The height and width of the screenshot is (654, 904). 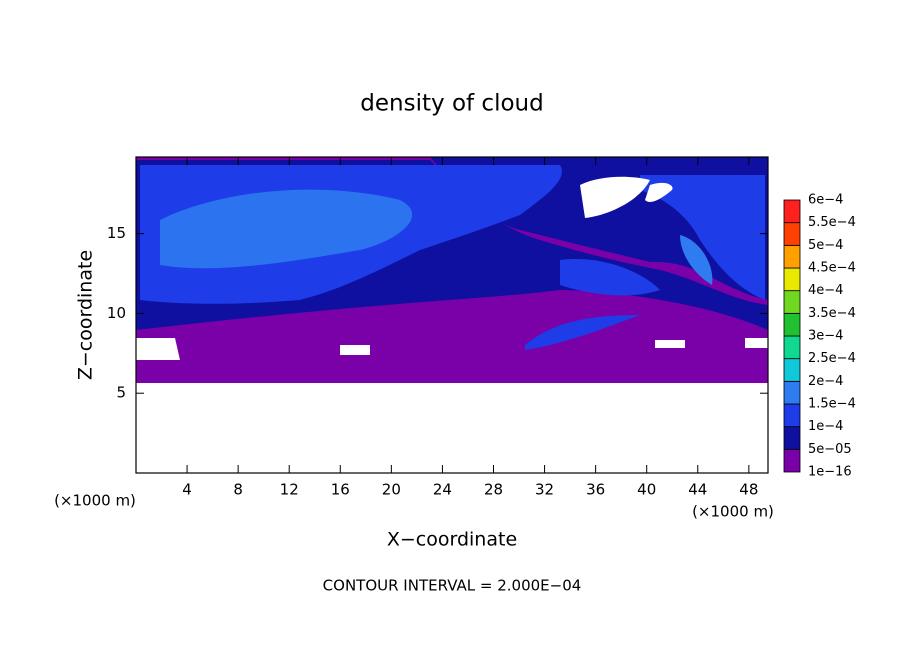 I want to click on x-tick-label: 44, so click(x=697, y=490).